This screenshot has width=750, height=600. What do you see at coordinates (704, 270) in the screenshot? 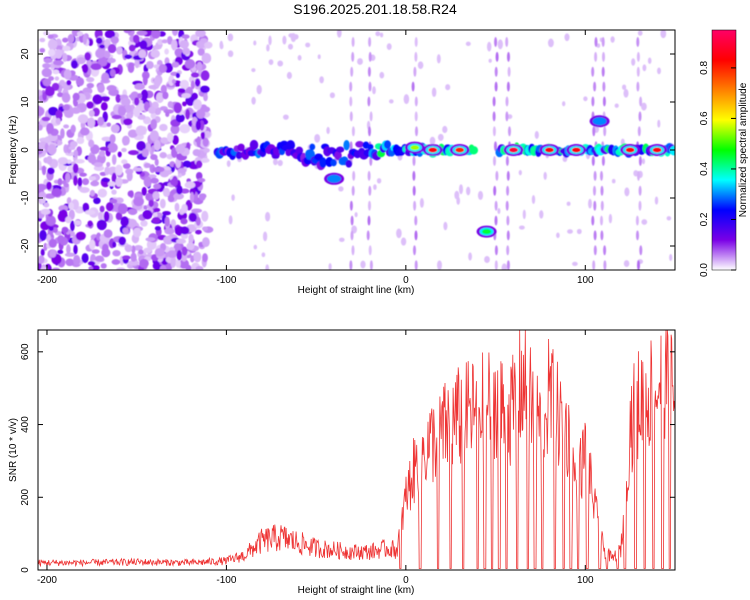
I see `colorbar-tick-label: 0.0` at bounding box center [704, 270].